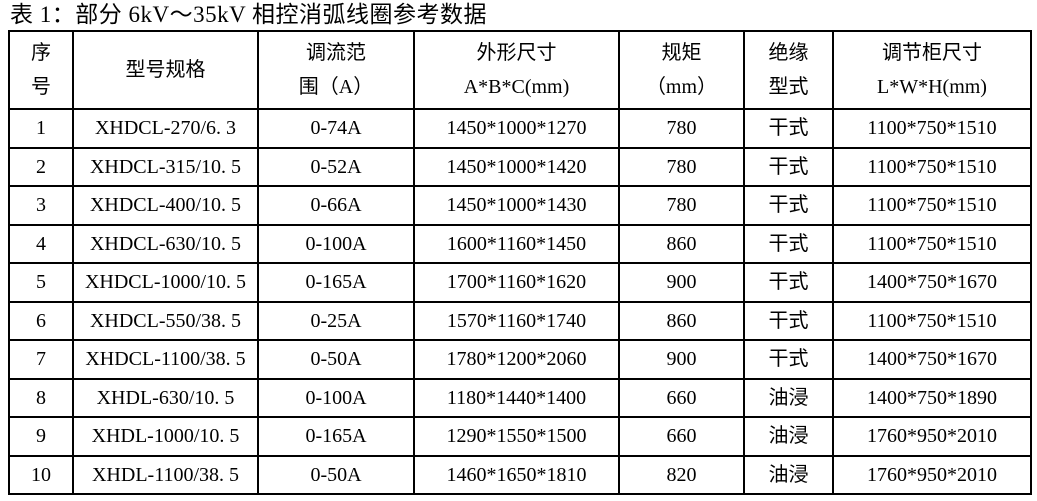 The height and width of the screenshot is (501, 1037). I want to click on header-line: 调节柜尺寸, so click(932, 53).